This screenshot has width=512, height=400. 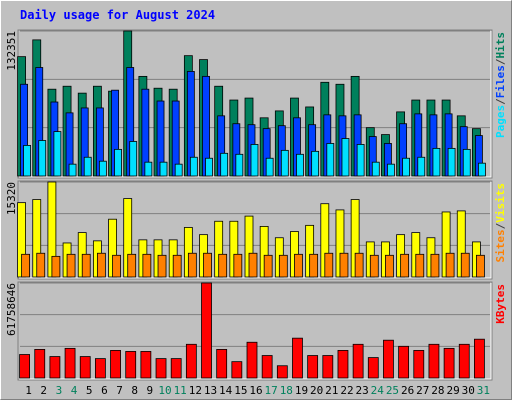 I want to click on y-tick-label: 61758646, so click(x=11, y=309).